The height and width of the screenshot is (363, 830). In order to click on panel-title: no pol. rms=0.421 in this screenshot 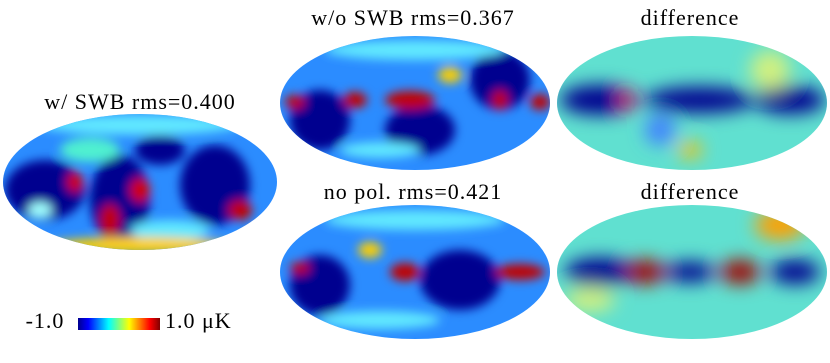, I will do `click(413, 191)`.